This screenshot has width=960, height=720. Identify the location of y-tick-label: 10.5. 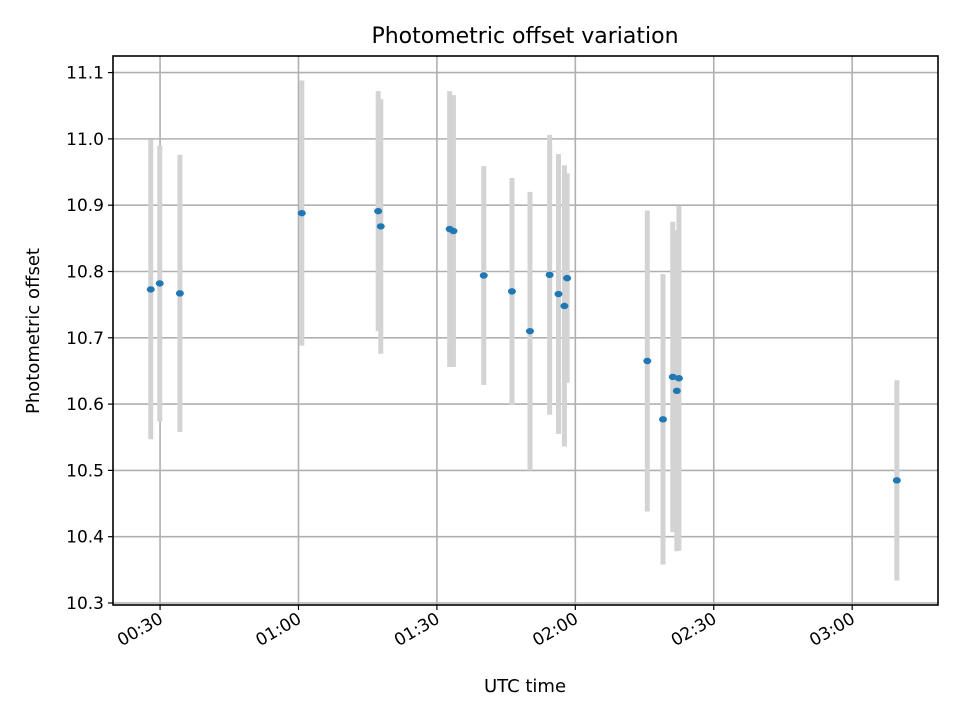
(85, 471).